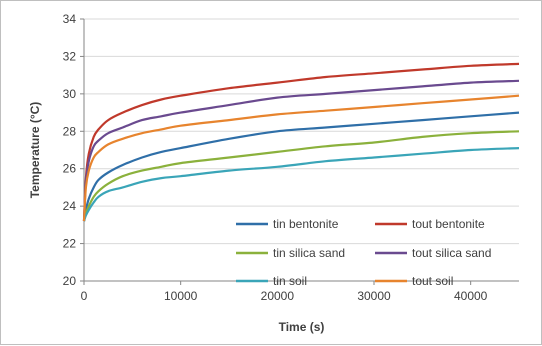 The height and width of the screenshot is (346, 542). I want to click on y-tick-label-24: 24, so click(70, 206).